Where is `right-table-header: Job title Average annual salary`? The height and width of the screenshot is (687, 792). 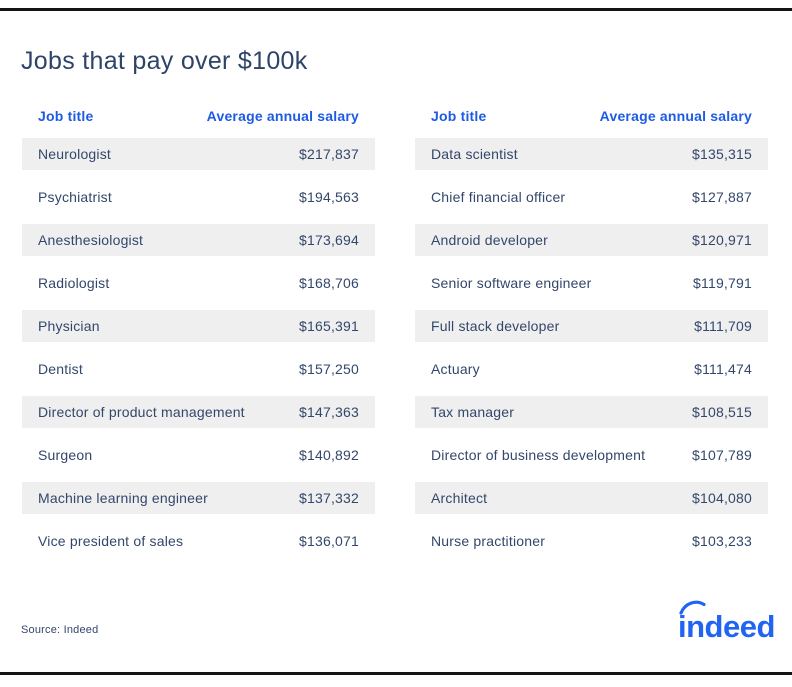 right-table-header: Job title Average annual salary is located at coordinates (591, 116).